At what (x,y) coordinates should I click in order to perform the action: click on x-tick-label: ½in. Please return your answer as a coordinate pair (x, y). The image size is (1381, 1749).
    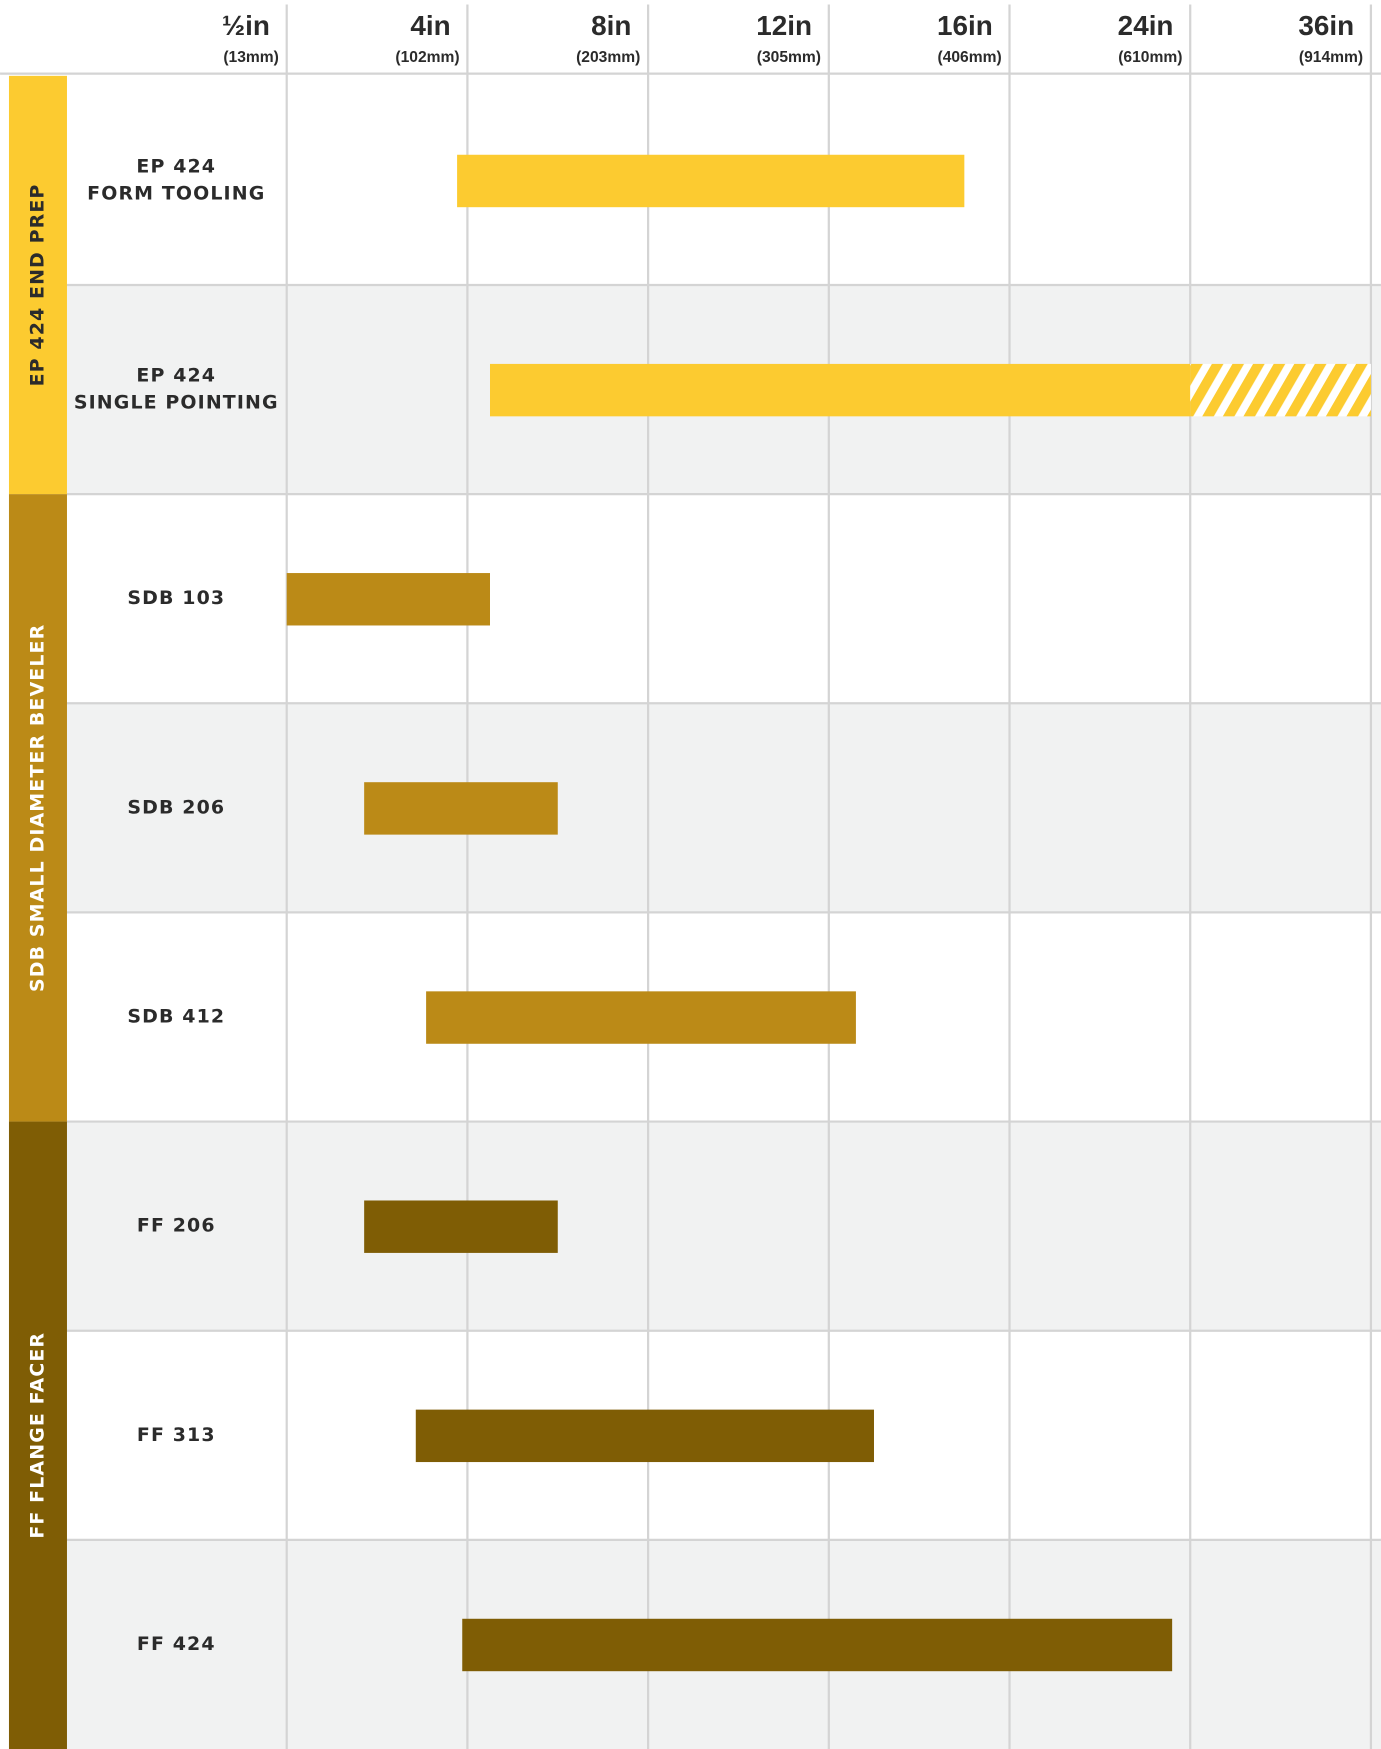
    Looking at the image, I should click on (246, 25).